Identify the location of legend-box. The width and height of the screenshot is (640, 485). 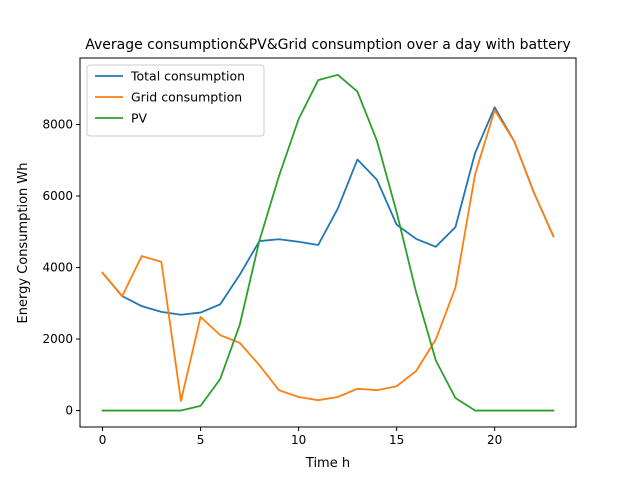
(175, 100).